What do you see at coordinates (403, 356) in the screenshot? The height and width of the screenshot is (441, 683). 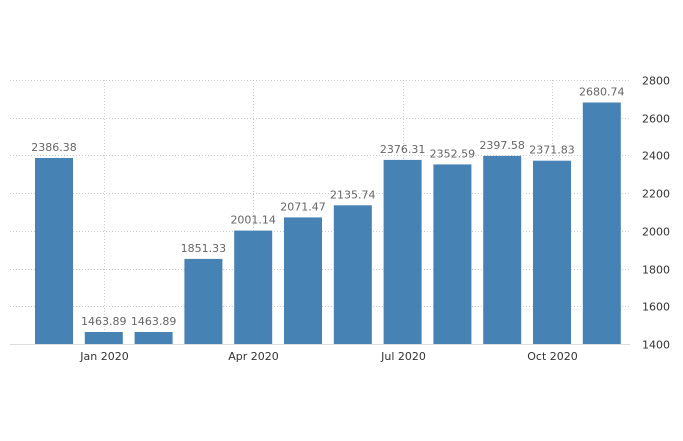 I see `x-tick-label: Jul 2020` at bounding box center [403, 356].